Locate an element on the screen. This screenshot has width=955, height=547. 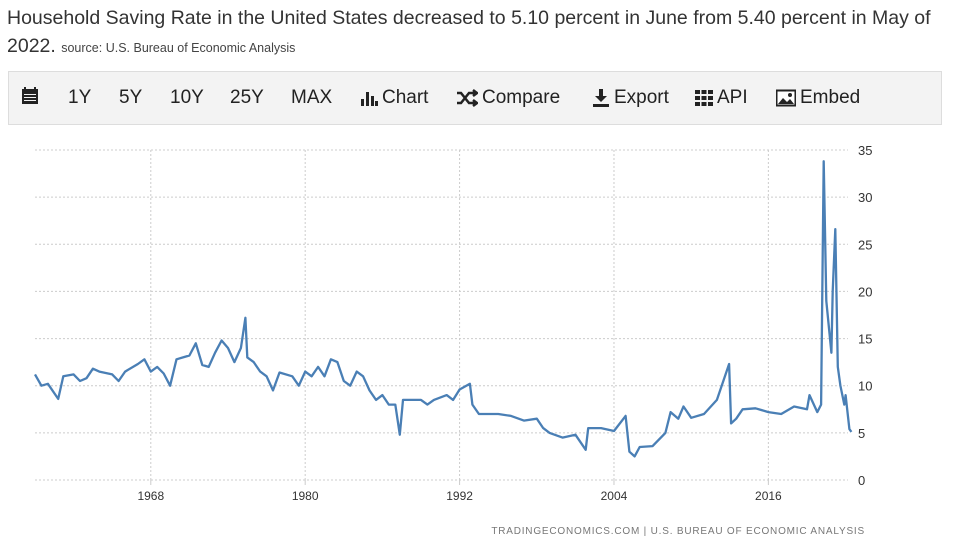
calendar-icon is located at coordinates (30, 96).